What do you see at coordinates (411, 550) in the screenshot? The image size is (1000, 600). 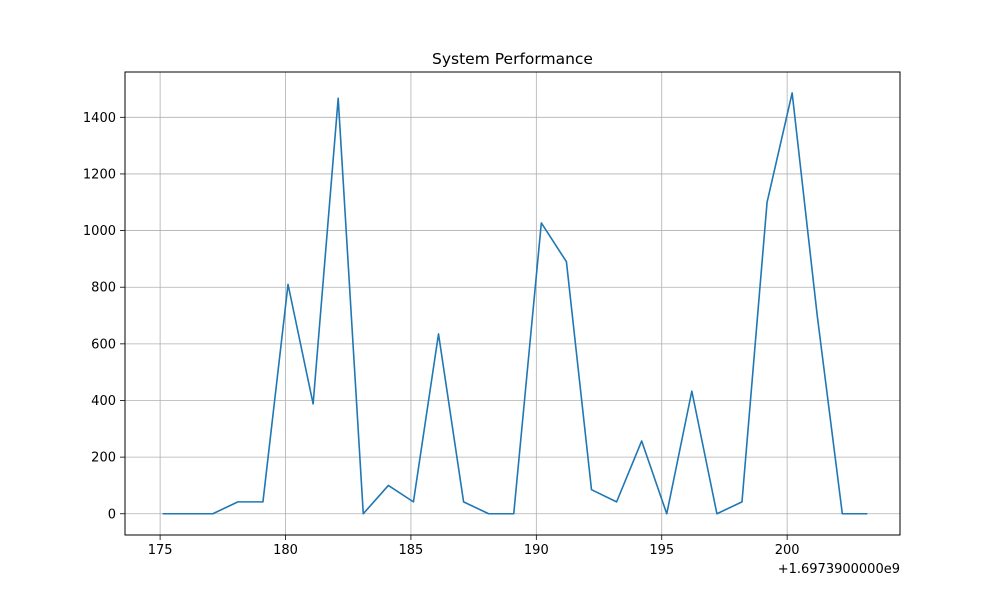 I see `x-tick-label: 185` at bounding box center [411, 550].